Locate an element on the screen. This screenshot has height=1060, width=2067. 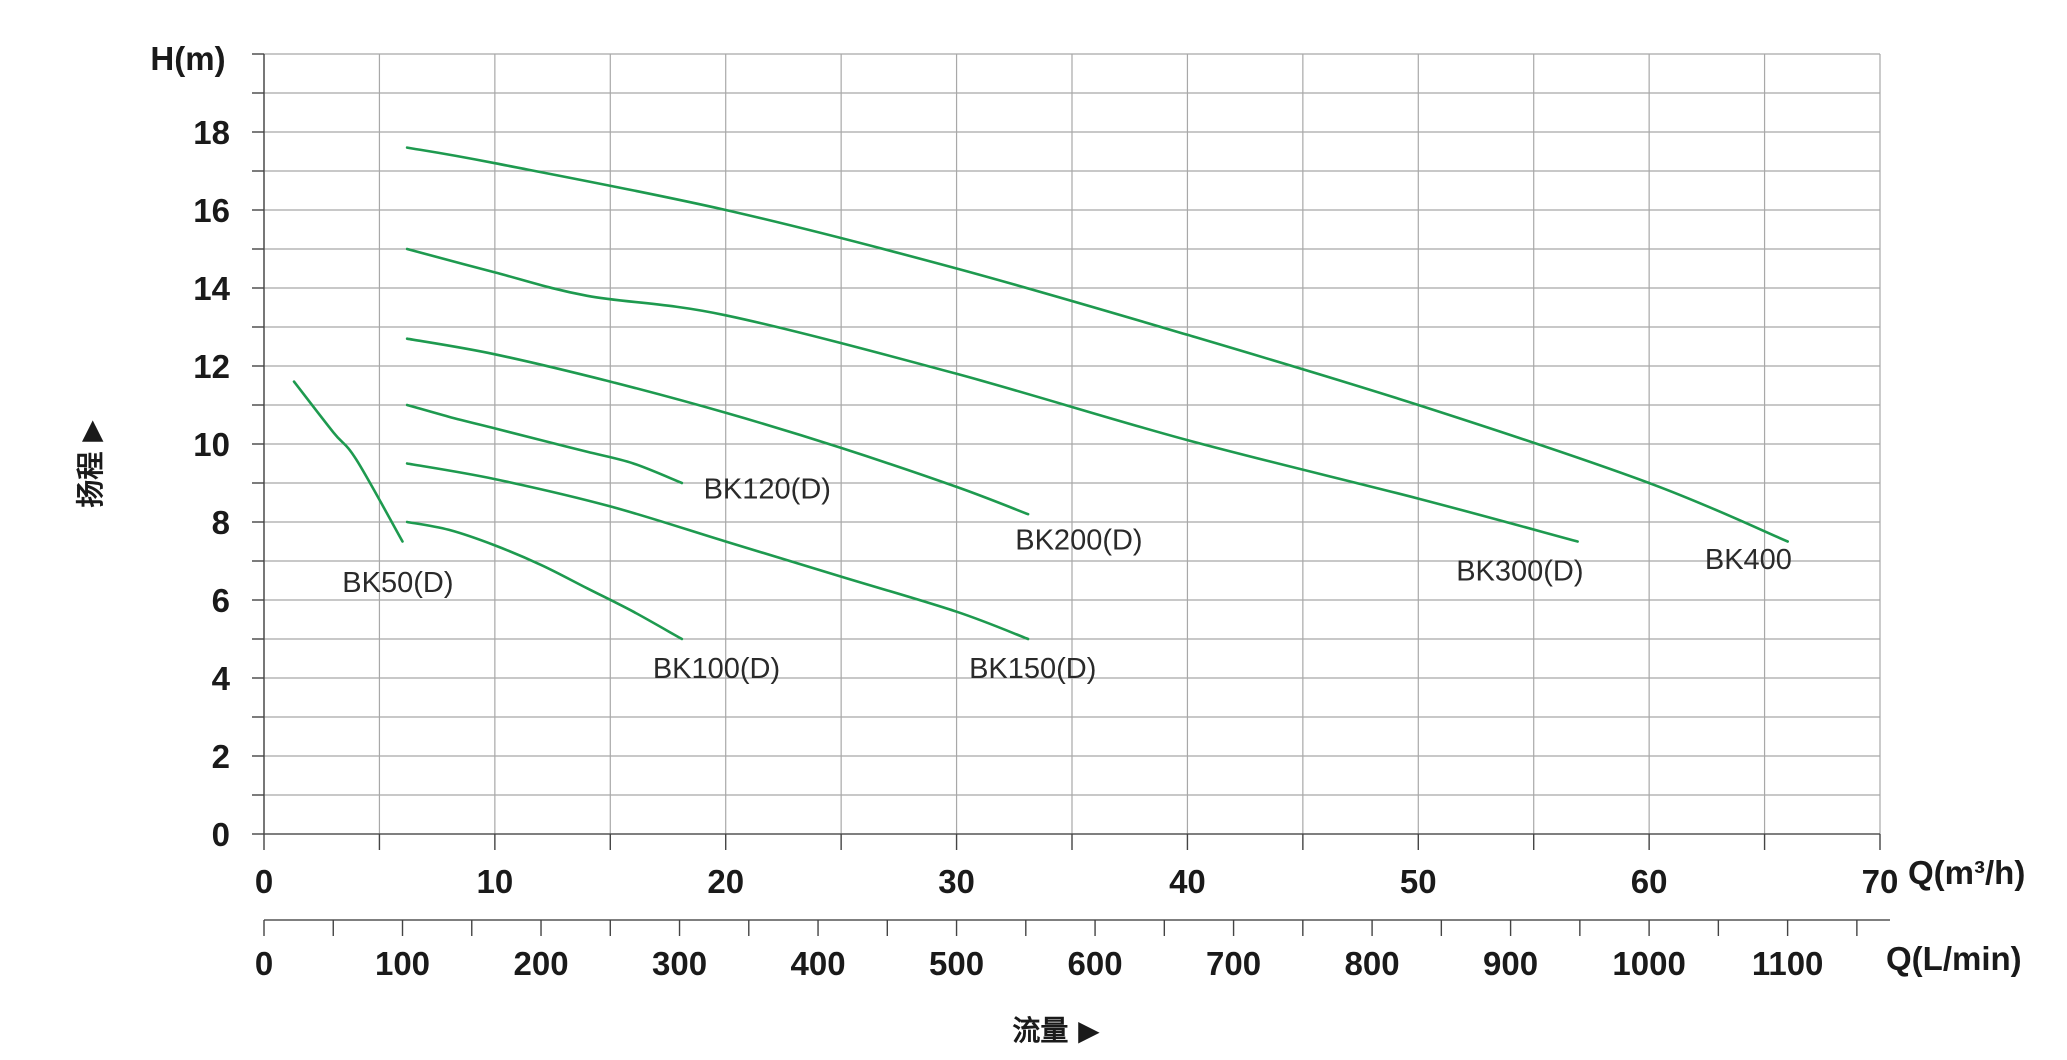
y-tick-label: 12 is located at coordinates (211, 366).